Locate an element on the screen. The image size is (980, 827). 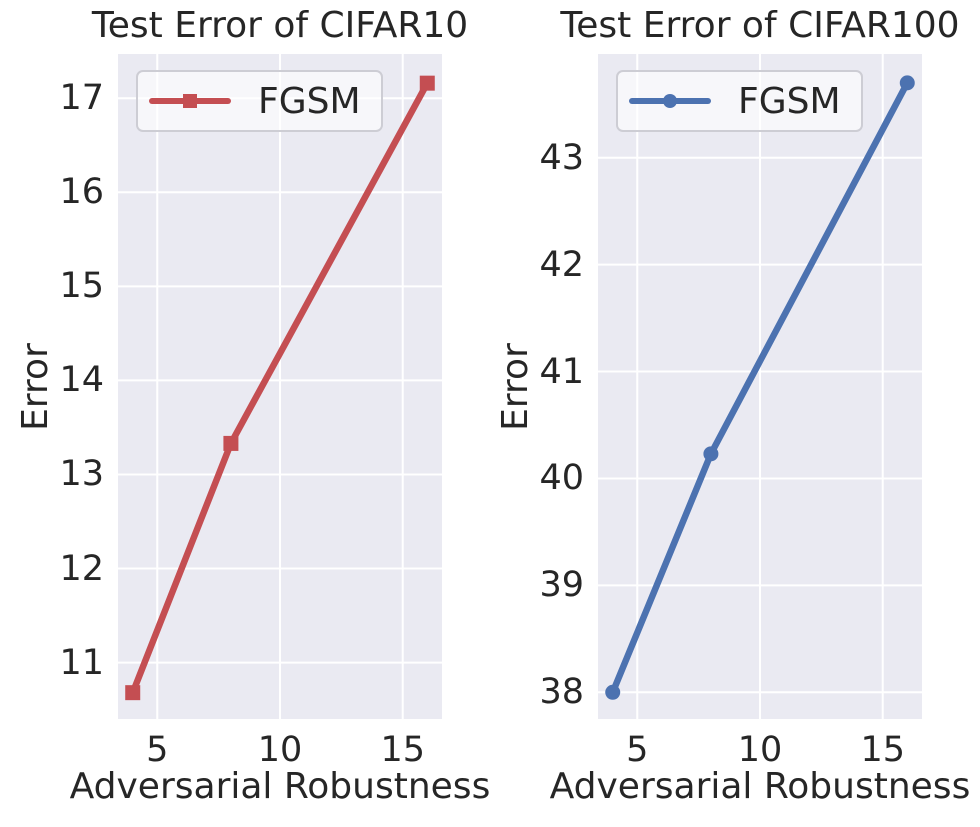
y-tick-label: 17 is located at coordinates (81, 98).